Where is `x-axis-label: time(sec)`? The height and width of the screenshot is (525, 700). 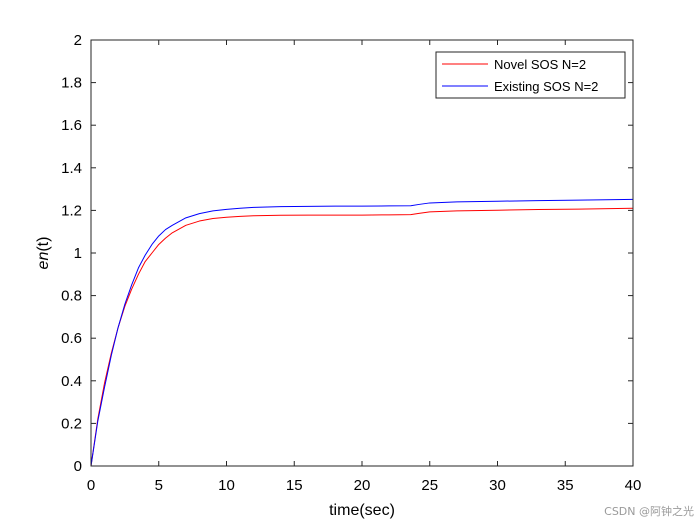
x-axis-label: time(sec) is located at coordinates (362, 510).